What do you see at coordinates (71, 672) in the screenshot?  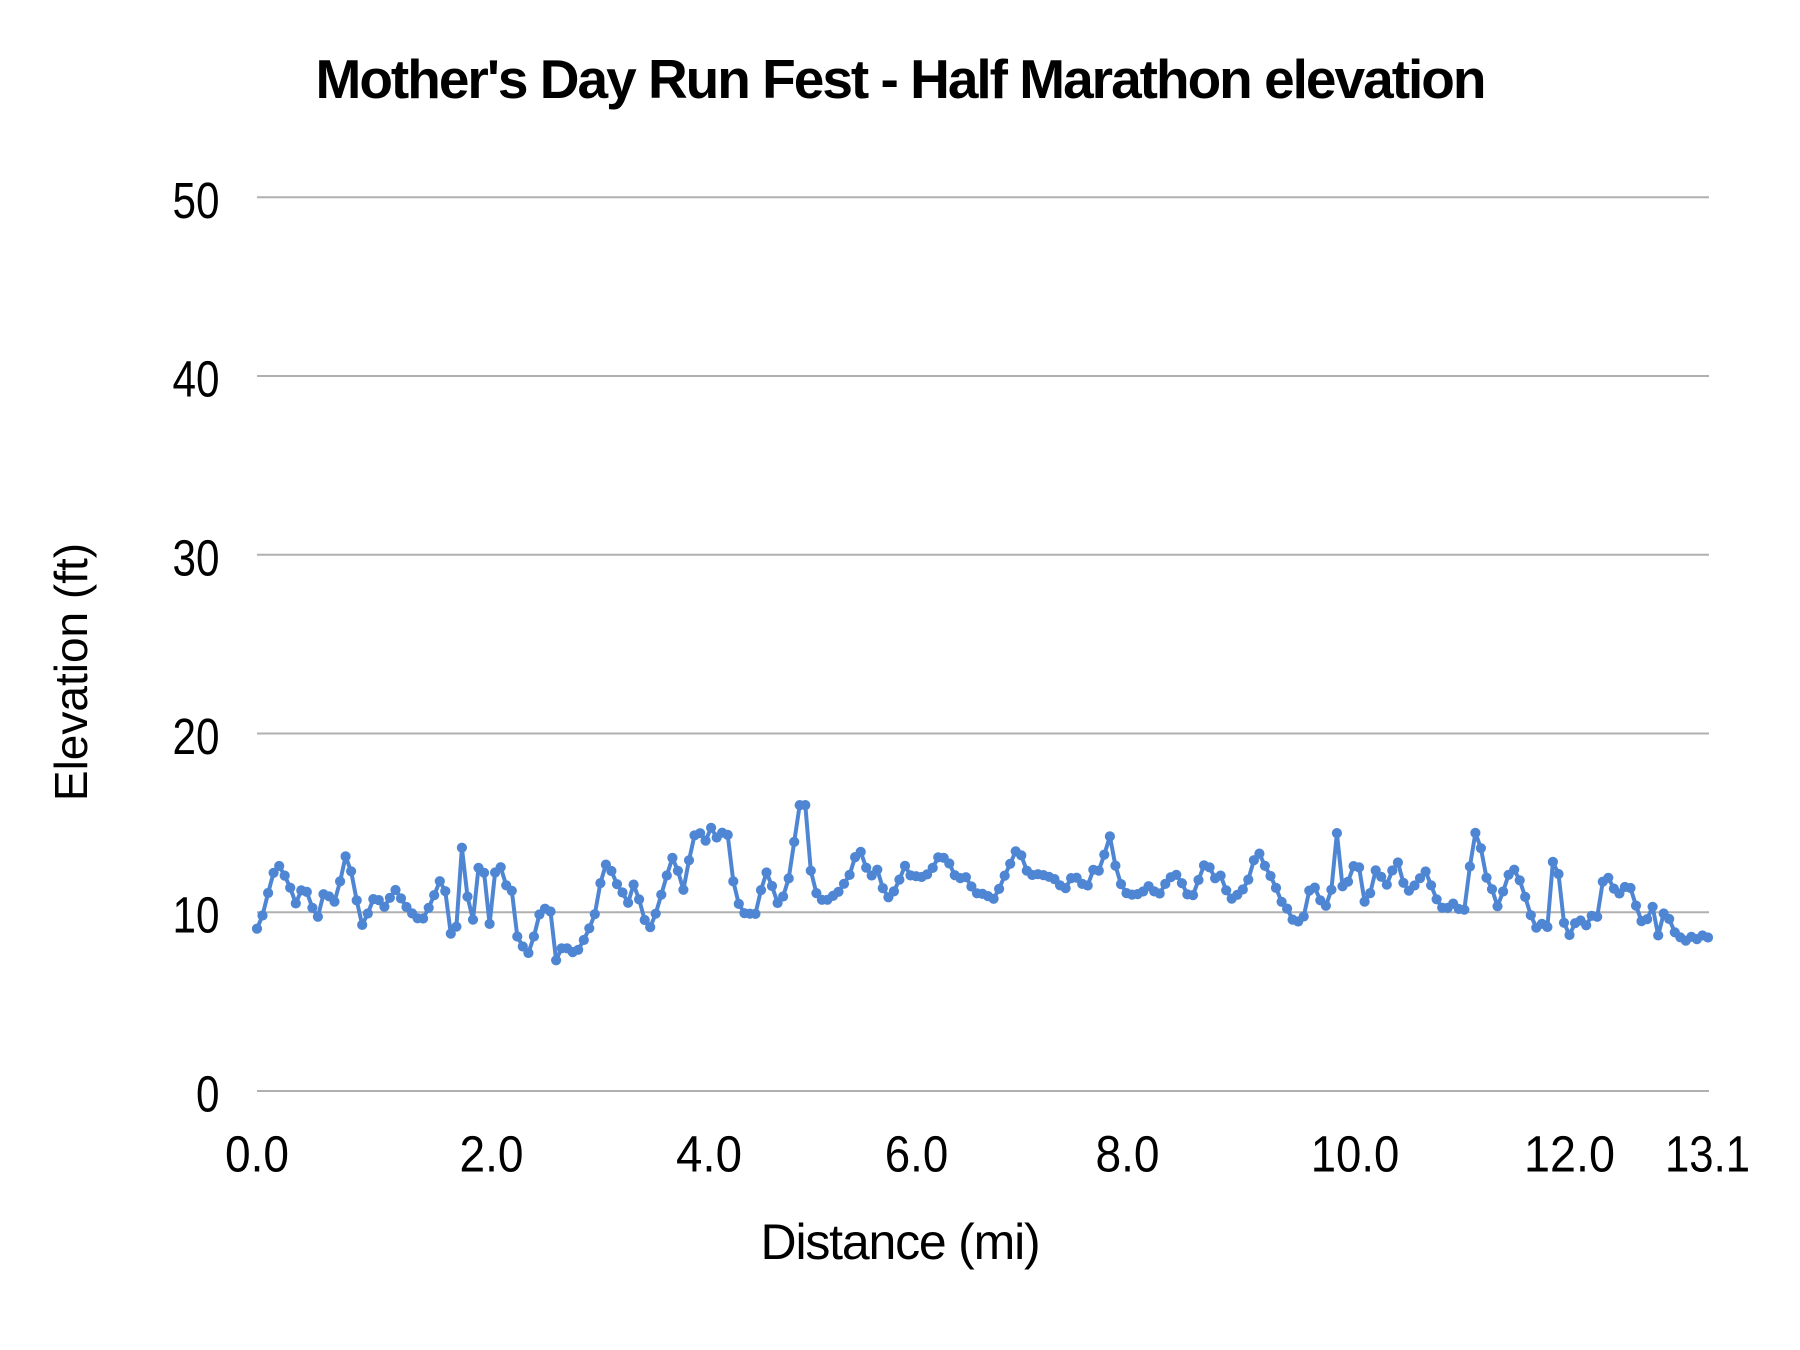 I see `svg-text: Elevation (ft)` at bounding box center [71, 672].